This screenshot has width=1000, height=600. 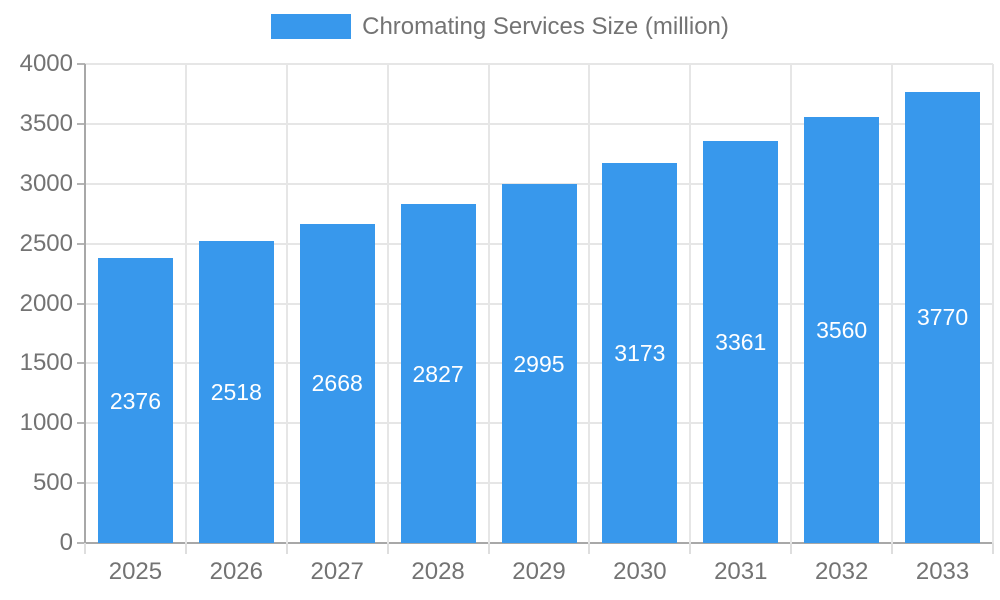 I want to click on bar-value-label: 2518, so click(x=236, y=392).